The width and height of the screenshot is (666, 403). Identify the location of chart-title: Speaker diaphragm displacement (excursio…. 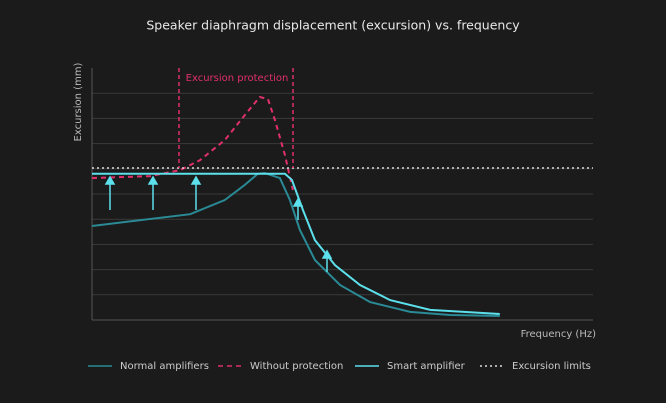
(333, 25).